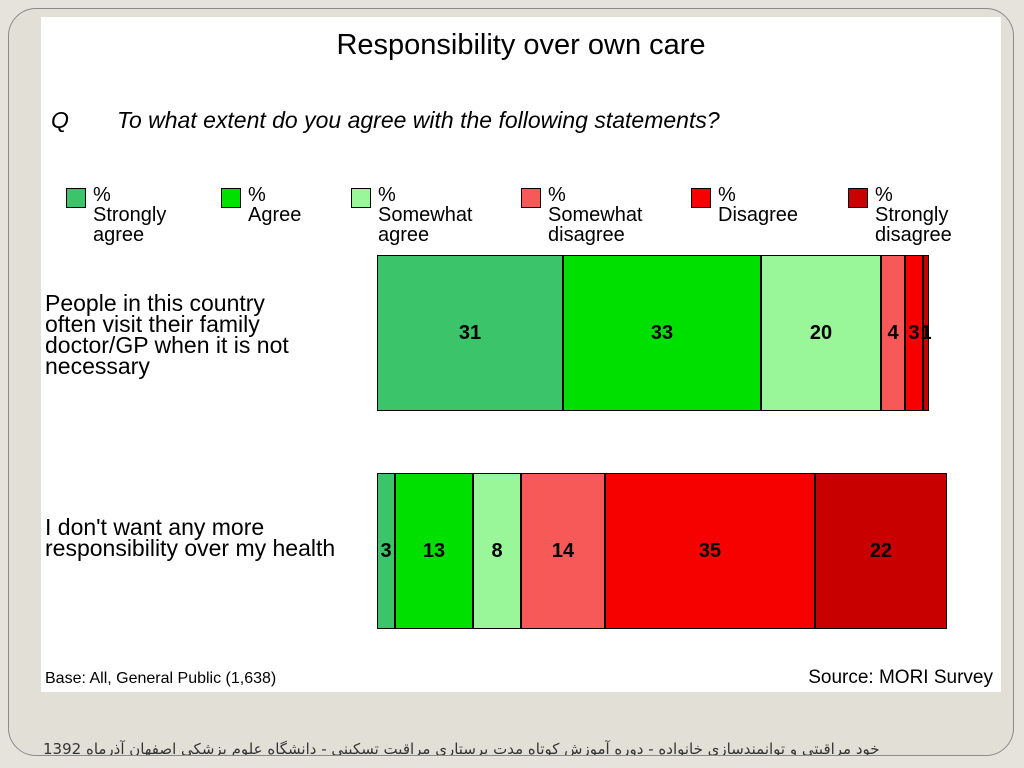  What do you see at coordinates (275, 205) in the screenshot?
I see `legend-label: % Agree` at bounding box center [275, 205].